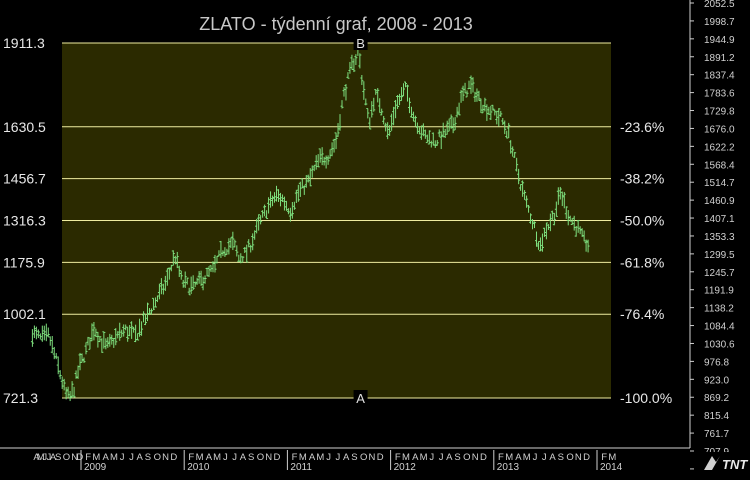 This screenshot has height=480, width=750. I want to click on fib-level-label: 721.3, so click(20, 398).